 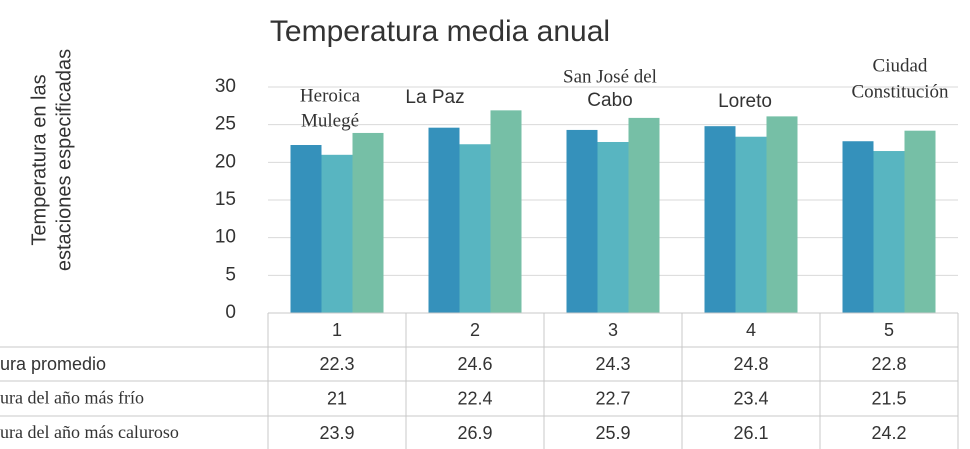 What do you see at coordinates (750, 433) in the screenshot?
I see `table-value: 26.1` at bounding box center [750, 433].